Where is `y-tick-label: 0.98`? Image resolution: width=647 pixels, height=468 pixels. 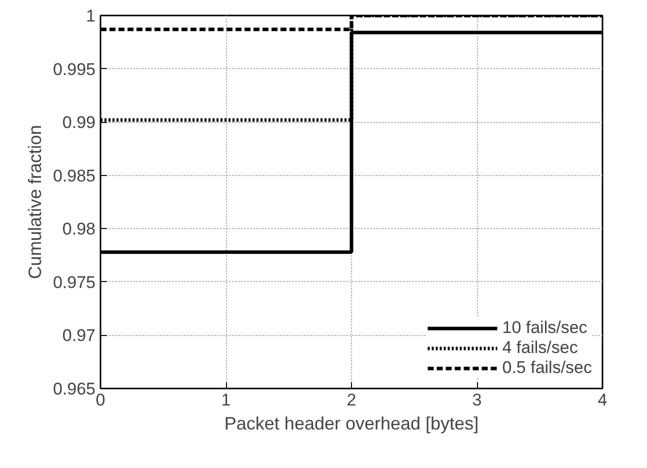
y-tick-label: 0.98 is located at coordinates (79, 229).